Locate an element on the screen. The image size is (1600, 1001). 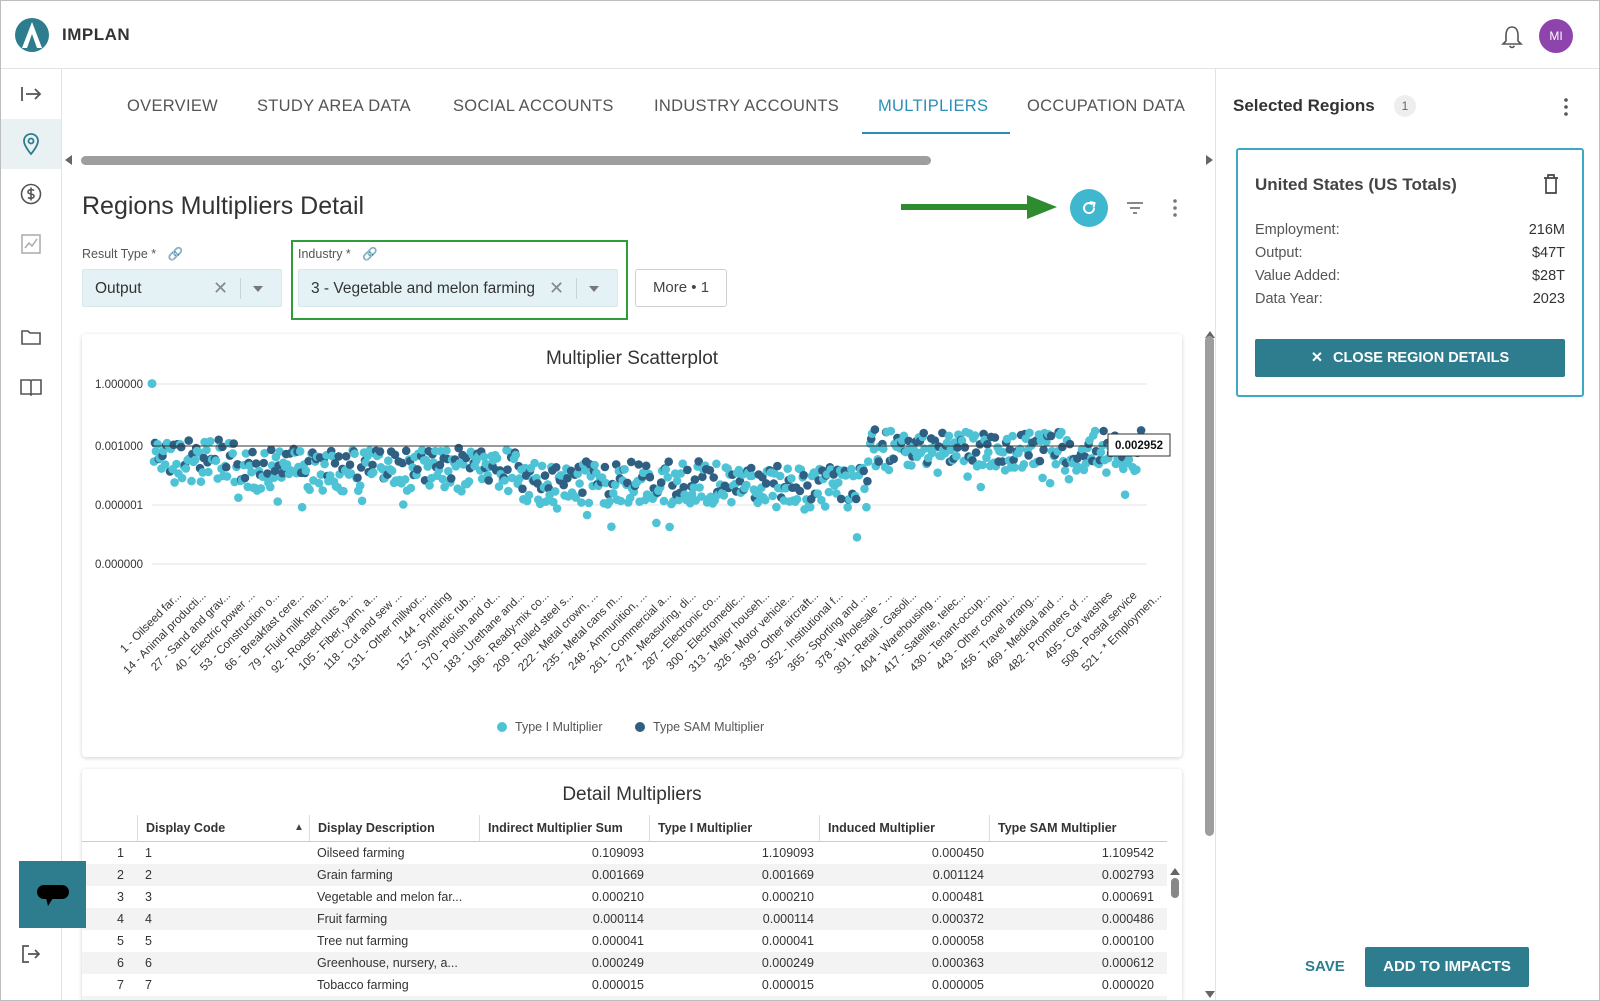
column-header-type-sam: Type SAM Multiplier is located at coordinates (1074, 828).